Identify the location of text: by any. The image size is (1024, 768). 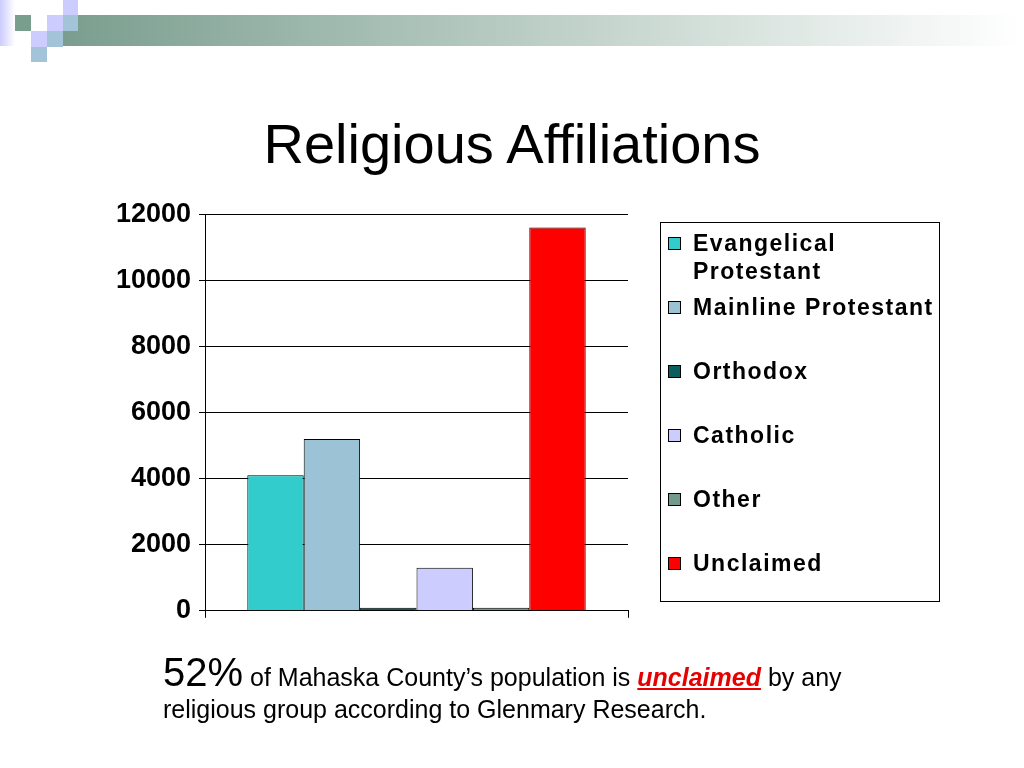
(804, 677).